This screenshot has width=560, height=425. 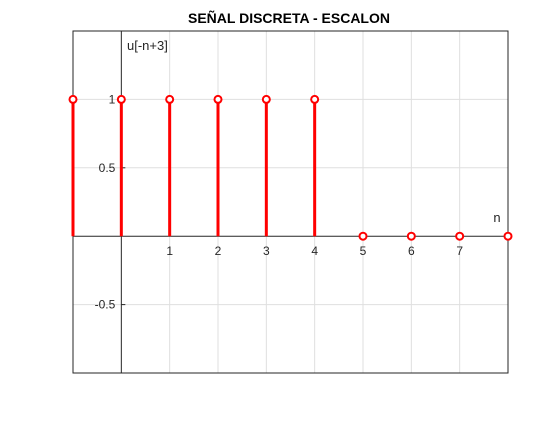 What do you see at coordinates (218, 251) in the screenshot?
I see `x-tick-label: 2` at bounding box center [218, 251].